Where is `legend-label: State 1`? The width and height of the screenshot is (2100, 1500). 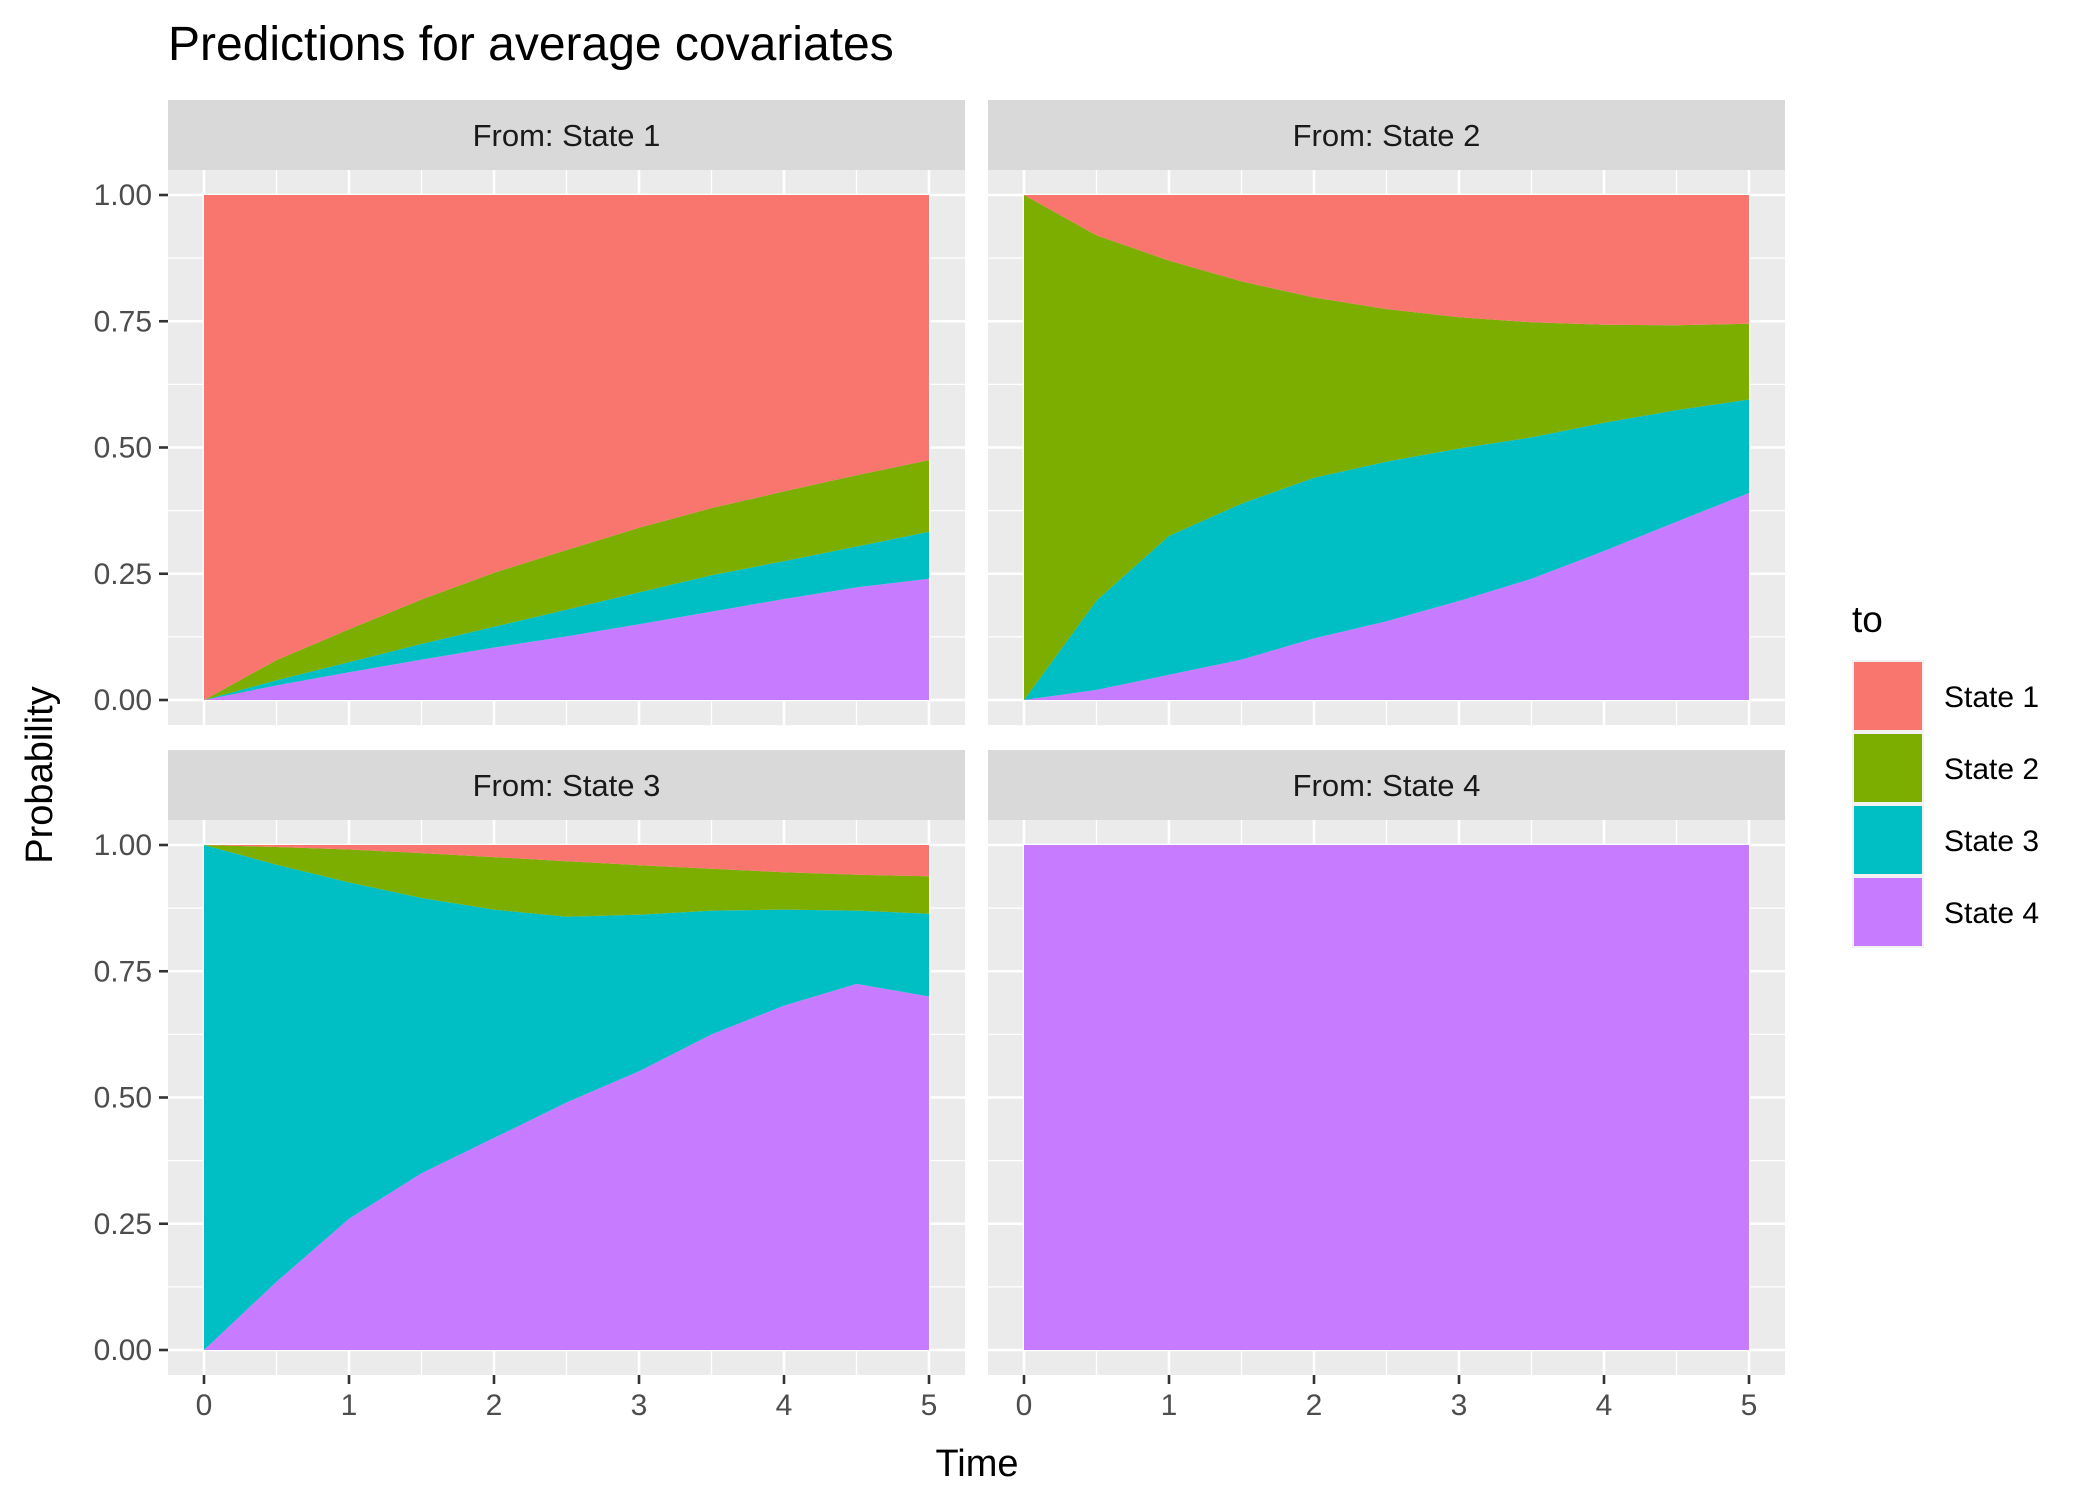 legend-label: State 1 is located at coordinates (1991, 697).